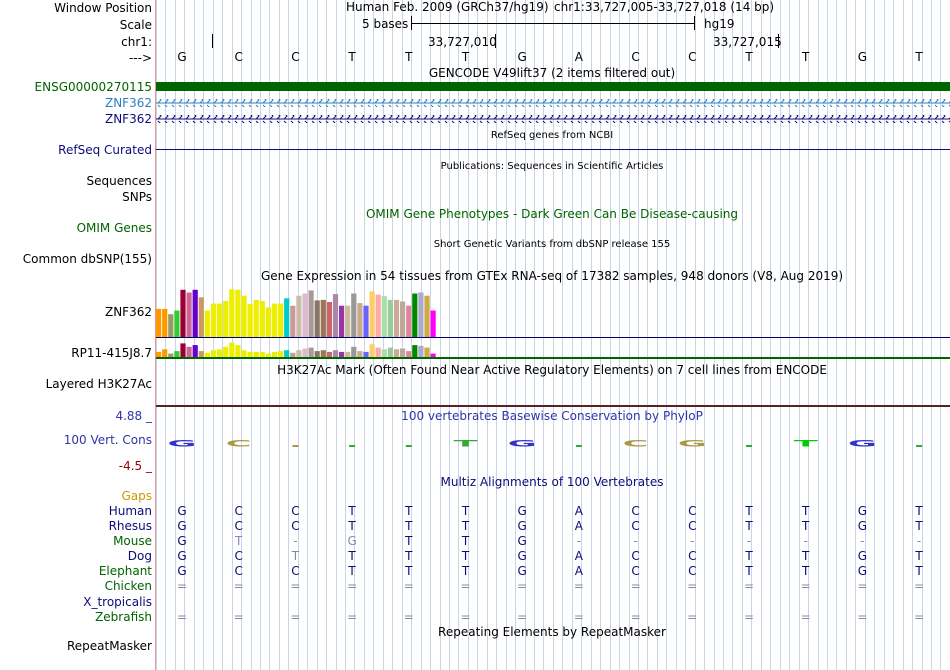  Describe the element at coordinates (119, 181) in the screenshot. I see `sequences-label: Sequences` at that location.